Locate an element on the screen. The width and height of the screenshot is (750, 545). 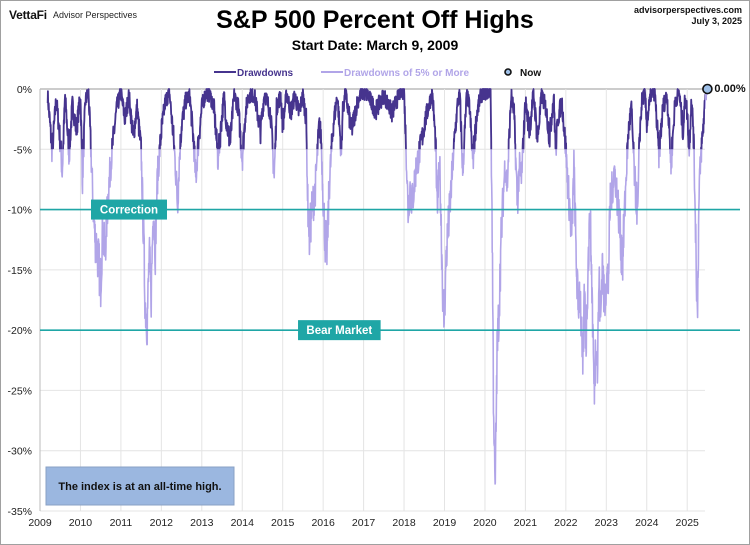
now-value-label: 0.00% is located at coordinates (729, 89).